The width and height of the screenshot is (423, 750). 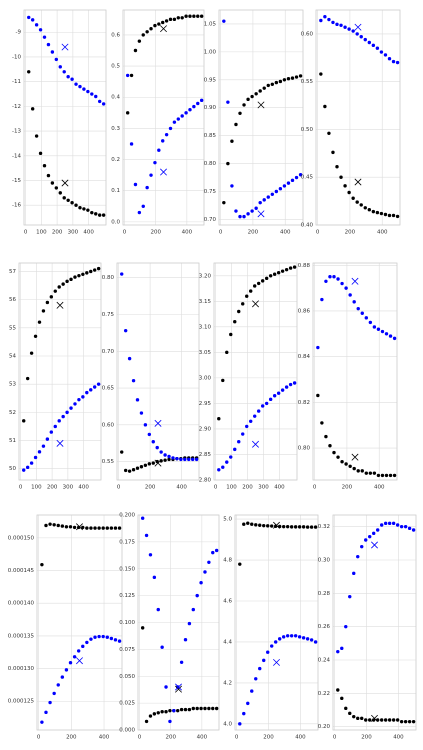 What do you see at coordinates (227, 520) in the screenshot?
I see `y-tick-label: 5.0` at bounding box center [227, 520].